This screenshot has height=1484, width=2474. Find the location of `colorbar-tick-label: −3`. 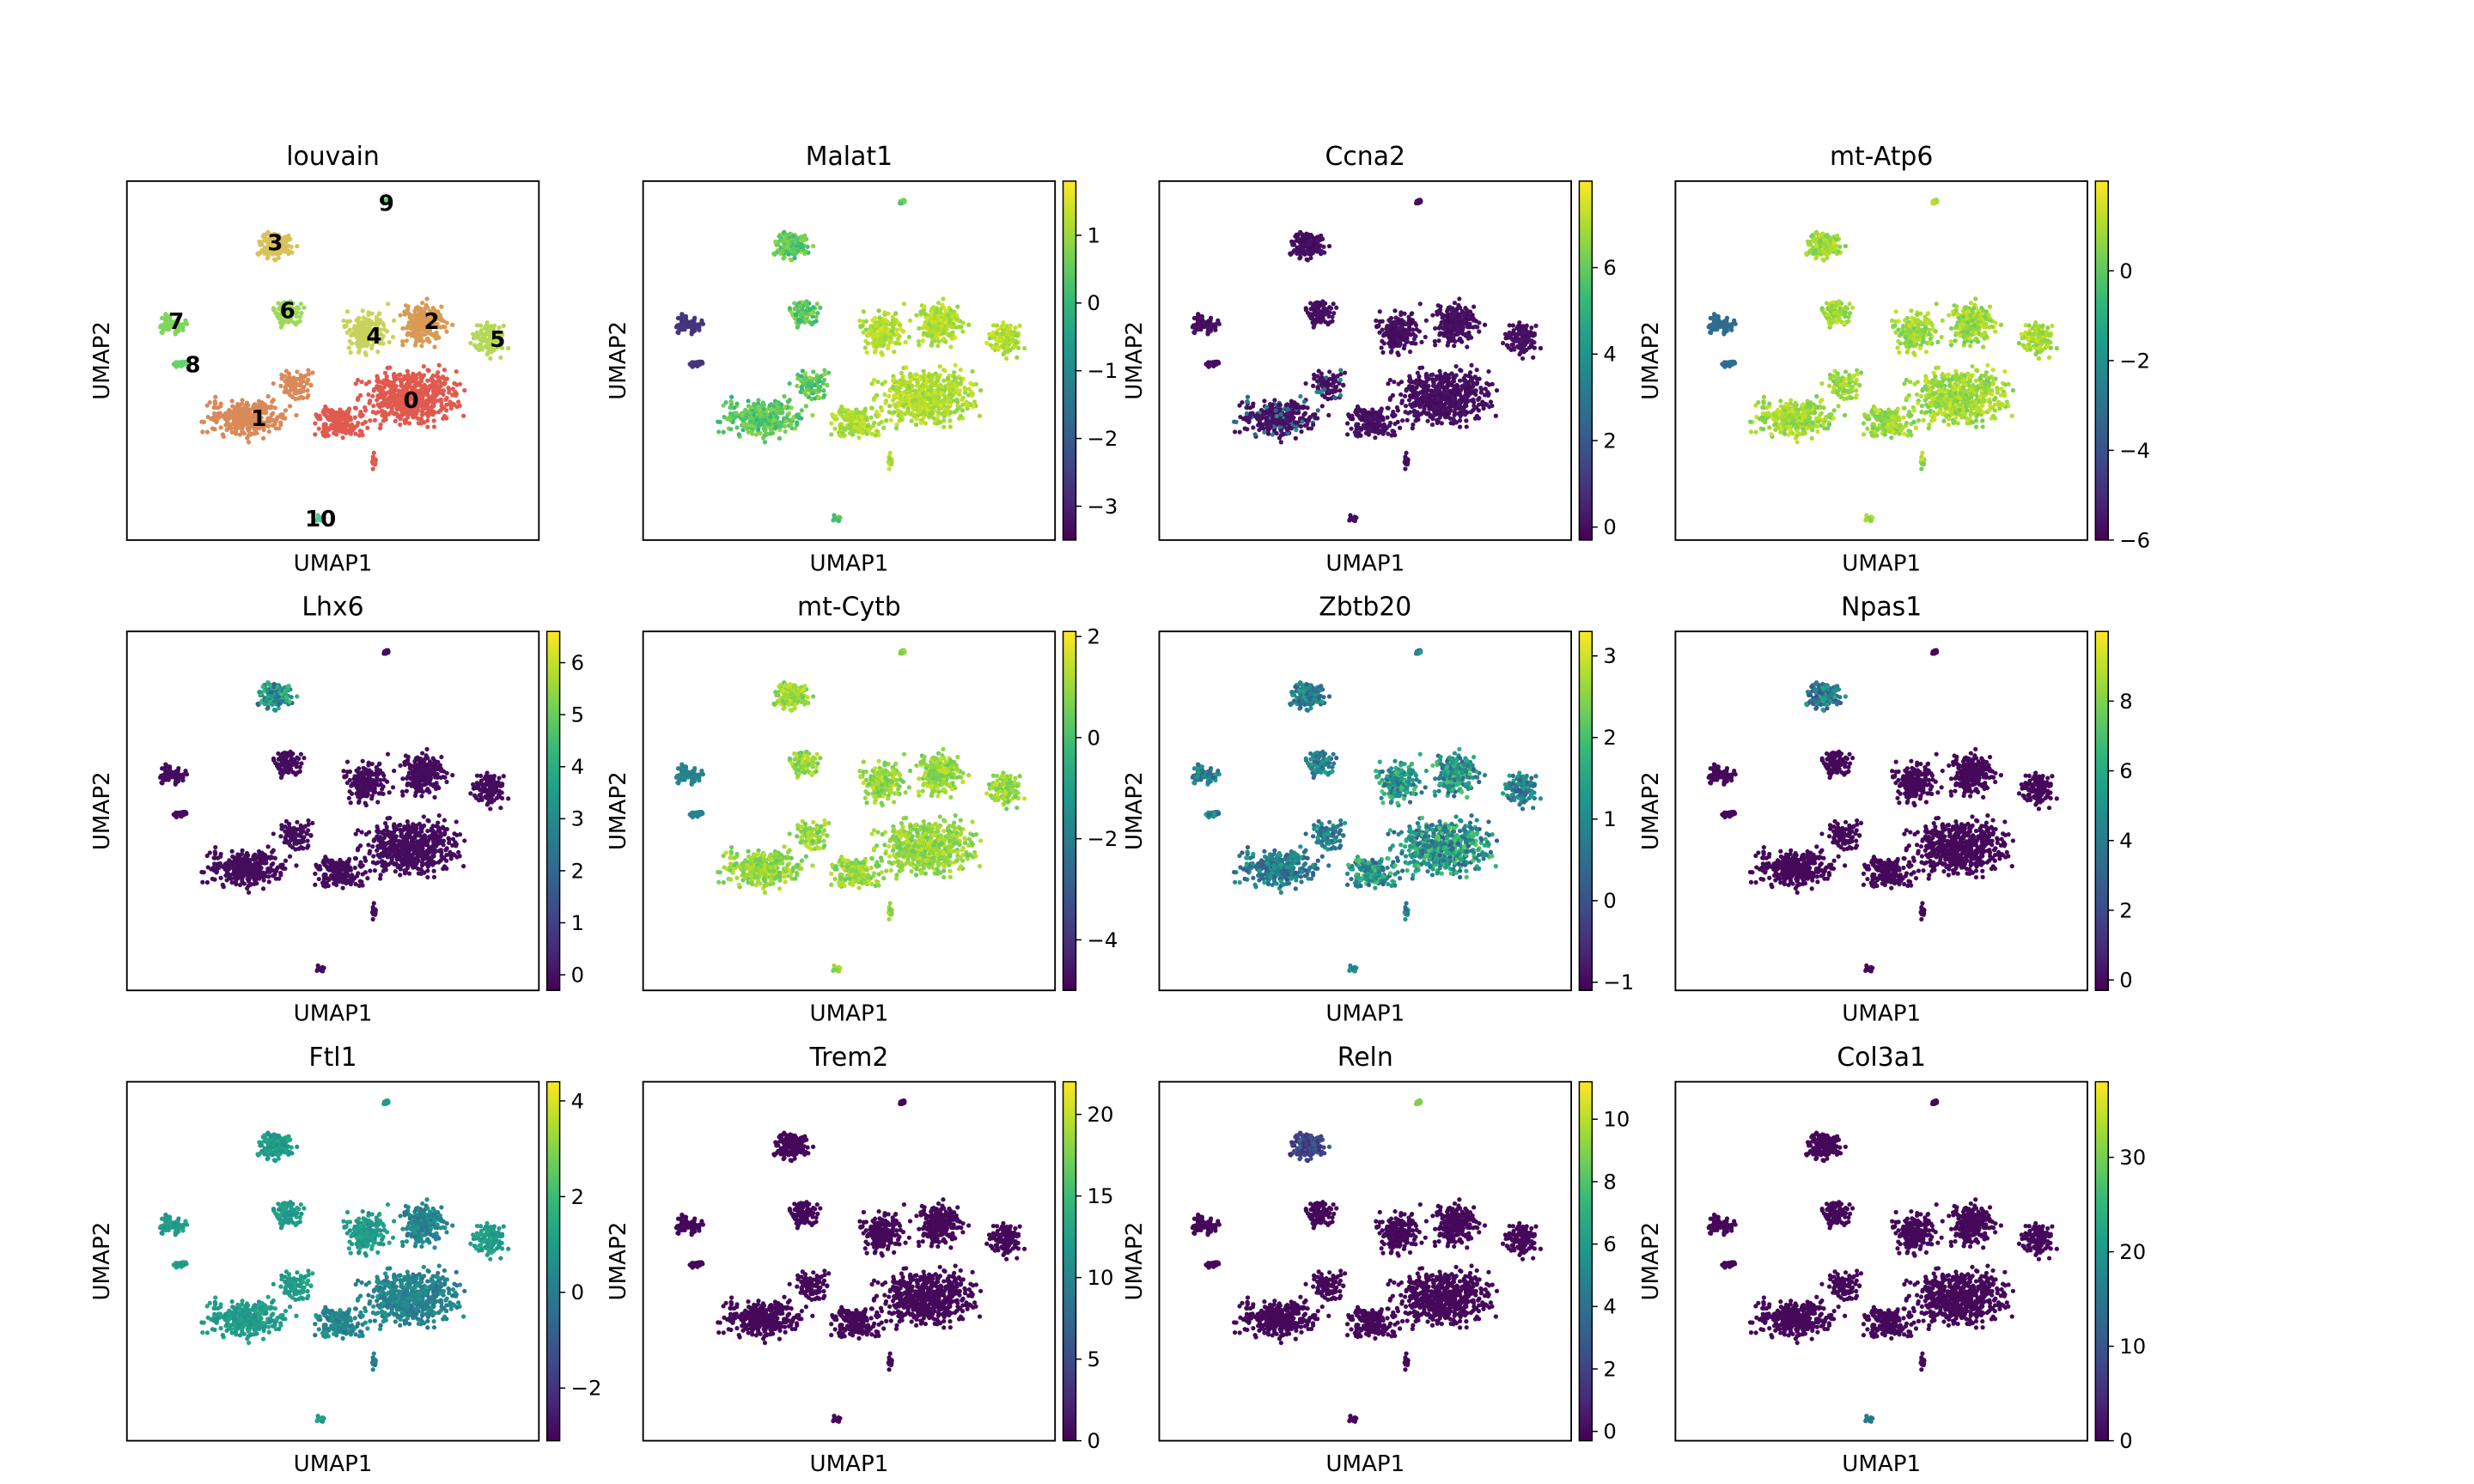

colorbar-tick-label: −3 is located at coordinates (1103, 507).